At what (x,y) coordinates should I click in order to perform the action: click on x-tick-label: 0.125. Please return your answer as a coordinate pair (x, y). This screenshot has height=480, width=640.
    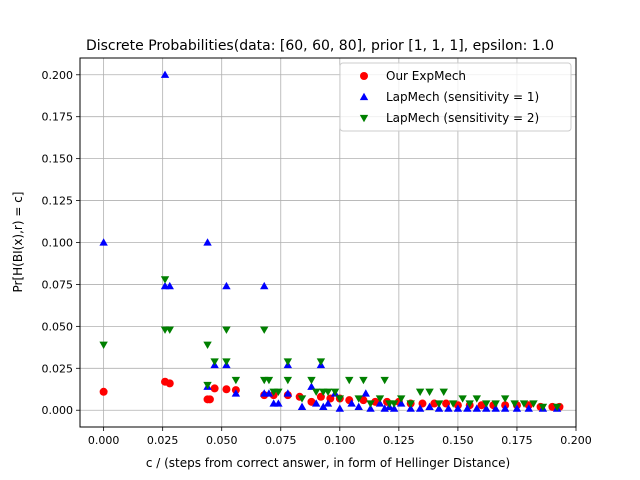
    Looking at the image, I should click on (399, 440).